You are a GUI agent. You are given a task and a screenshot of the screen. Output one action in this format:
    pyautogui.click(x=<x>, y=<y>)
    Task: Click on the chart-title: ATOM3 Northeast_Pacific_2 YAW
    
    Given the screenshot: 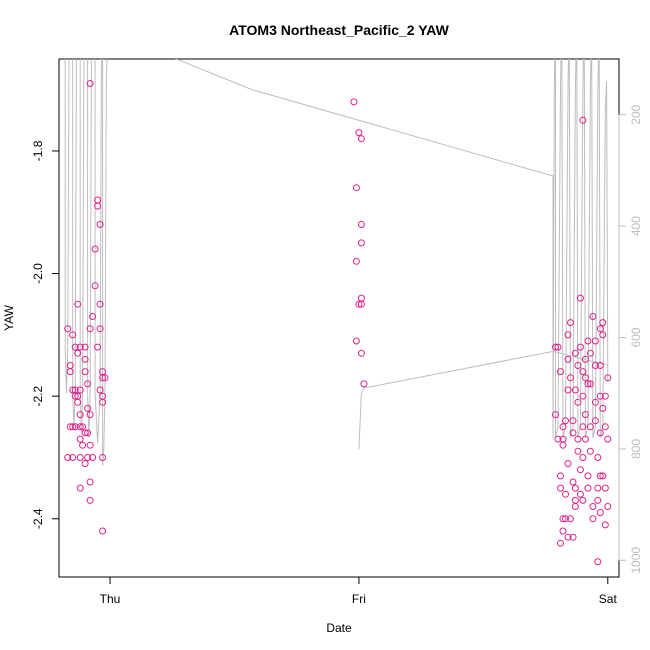 What is the action you would take?
    pyautogui.click(x=339, y=30)
    